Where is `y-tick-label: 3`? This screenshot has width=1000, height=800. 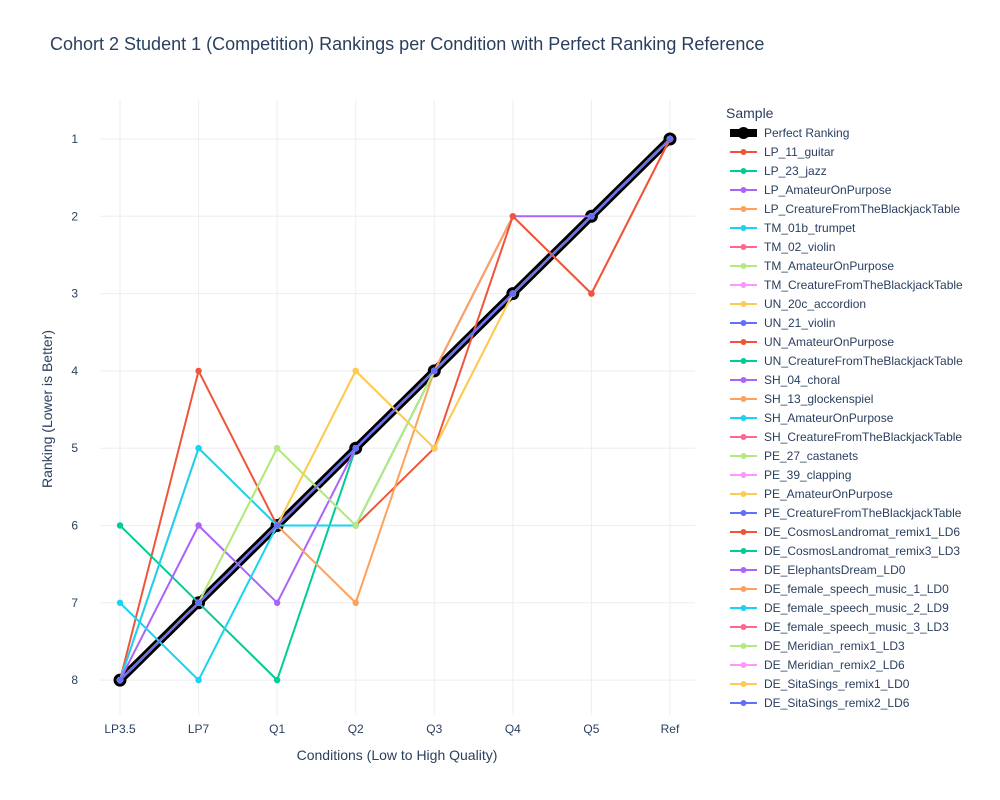
y-tick-label: 3 is located at coordinates (74, 294).